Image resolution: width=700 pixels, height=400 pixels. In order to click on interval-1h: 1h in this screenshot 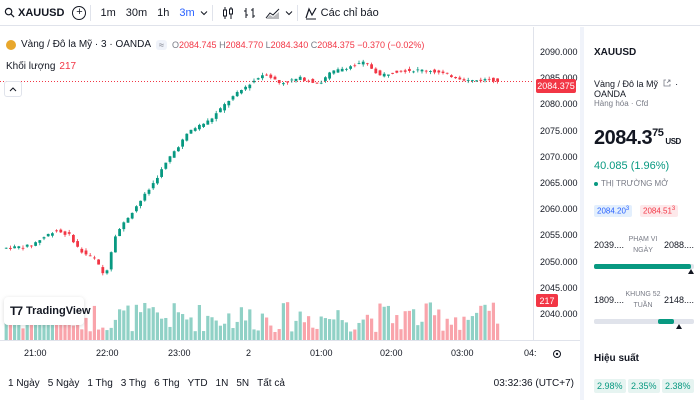, I will do `click(163, 12)`.